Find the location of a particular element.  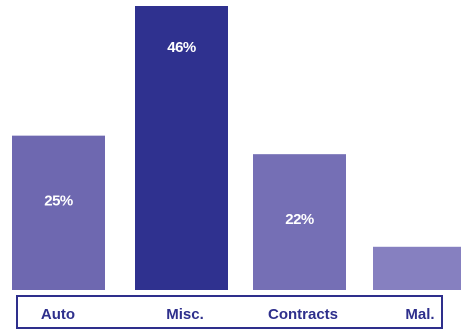

bar-mal is located at coordinates (417, 268).